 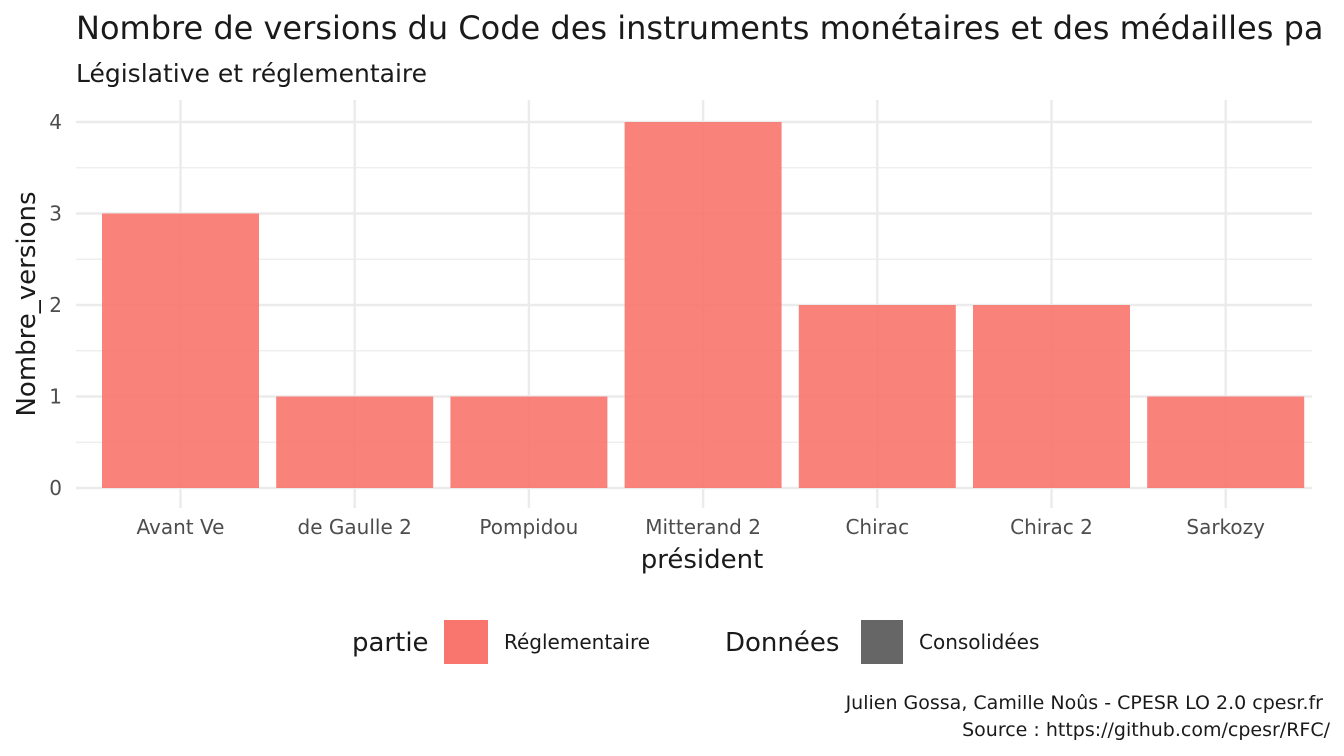 What do you see at coordinates (181, 527) in the screenshot?
I see `x-tick-label: Avant Ve` at bounding box center [181, 527].